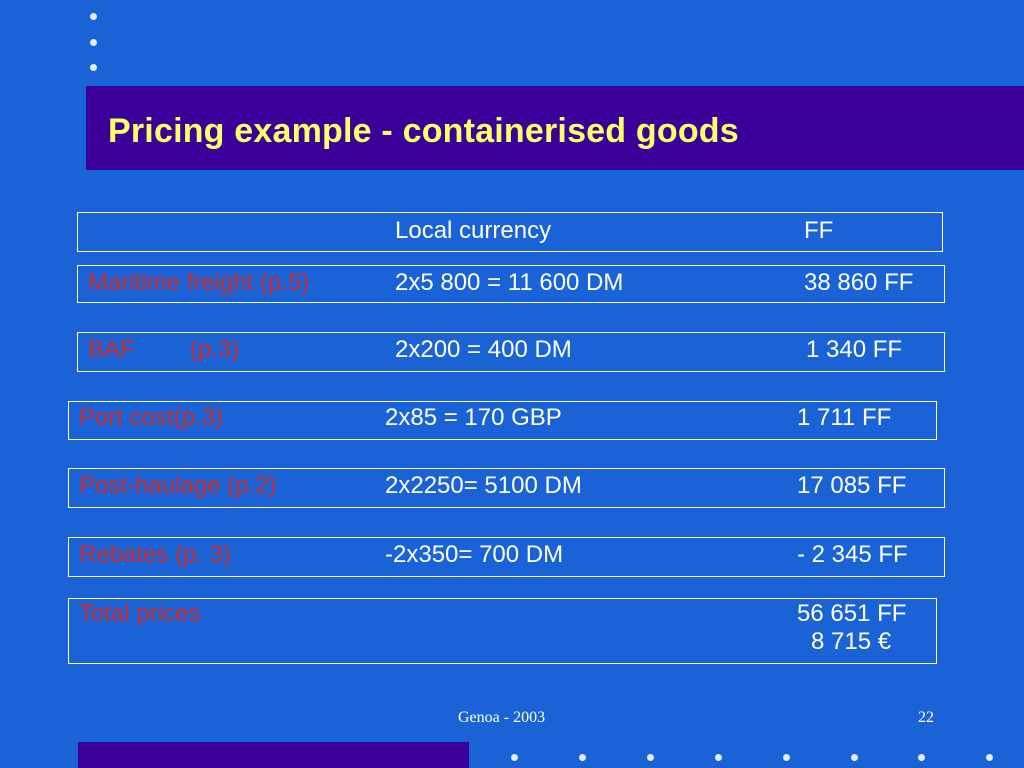  What do you see at coordinates (502, 631) in the screenshot?
I see `total-row: Total prices 56 651 FF 8 715 €` at bounding box center [502, 631].